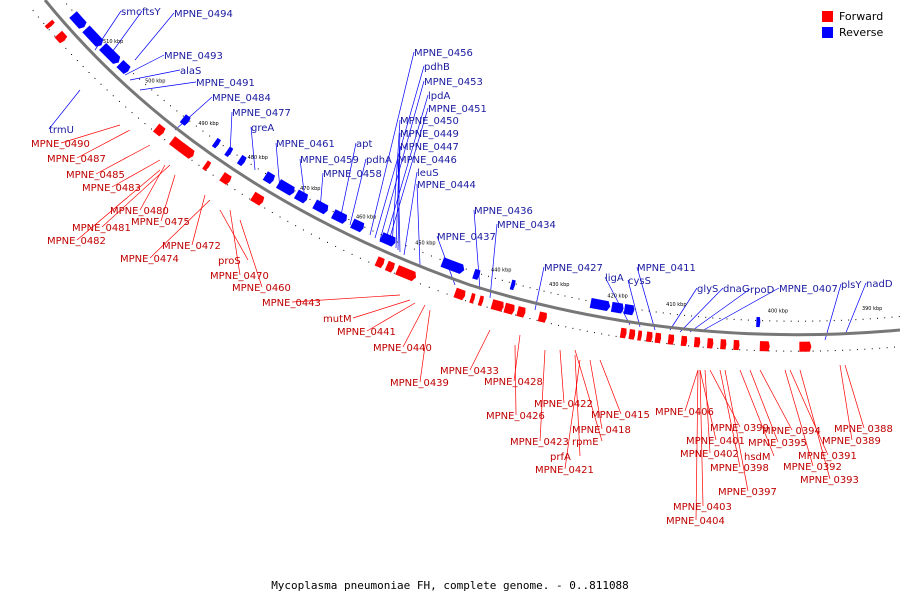 Image resolution: width=900 pixels, height=600 pixels. What do you see at coordinates (151, 12) in the screenshot?
I see `reverse-gene-label: ftsY` at bounding box center [151, 12].